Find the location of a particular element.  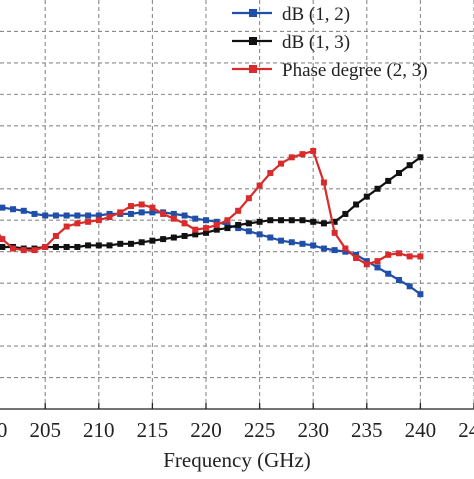

legend-item: Phase degree (2, 3) is located at coordinates (330, 70).